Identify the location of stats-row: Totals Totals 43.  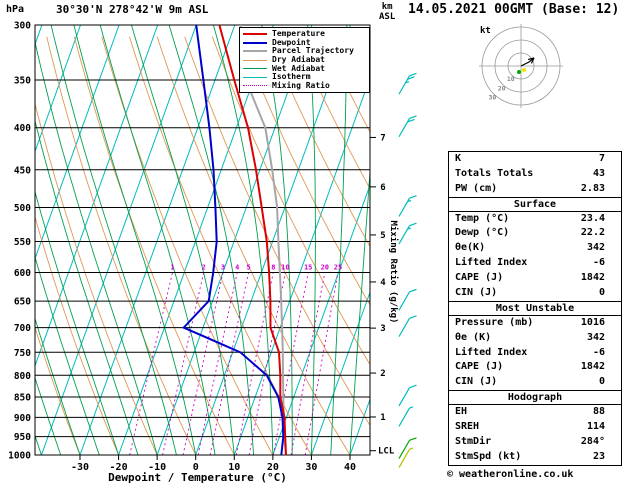
(535, 174).